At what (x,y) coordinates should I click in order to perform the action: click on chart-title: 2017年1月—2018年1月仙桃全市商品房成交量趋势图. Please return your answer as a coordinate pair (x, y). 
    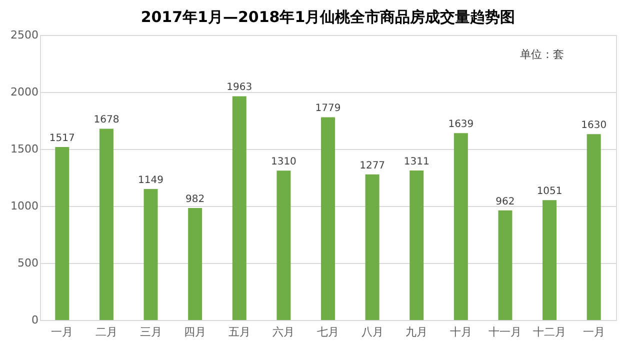
    Looking at the image, I should click on (328, 17).